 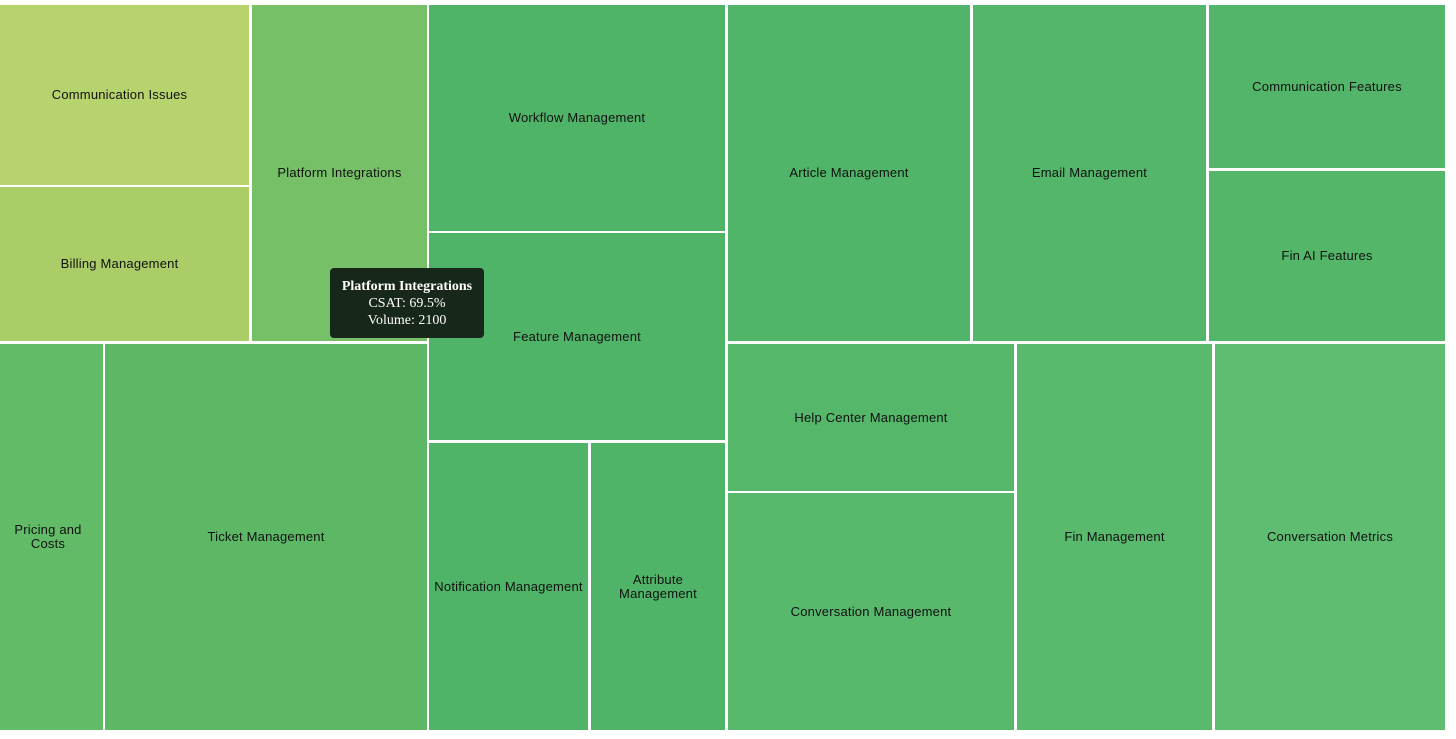 I want to click on treemap-cell: Billing Management, so click(x=124, y=264).